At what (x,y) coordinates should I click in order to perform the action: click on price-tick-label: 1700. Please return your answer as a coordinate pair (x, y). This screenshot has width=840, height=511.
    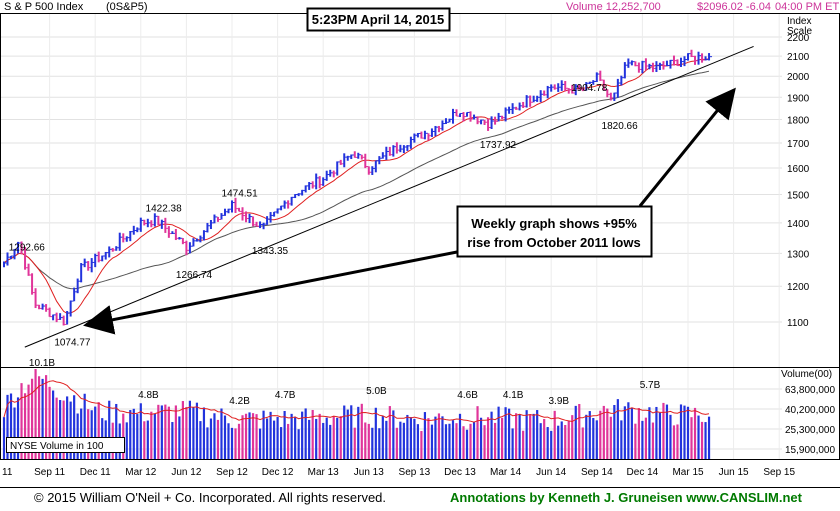
    Looking at the image, I should click on (798, 144).